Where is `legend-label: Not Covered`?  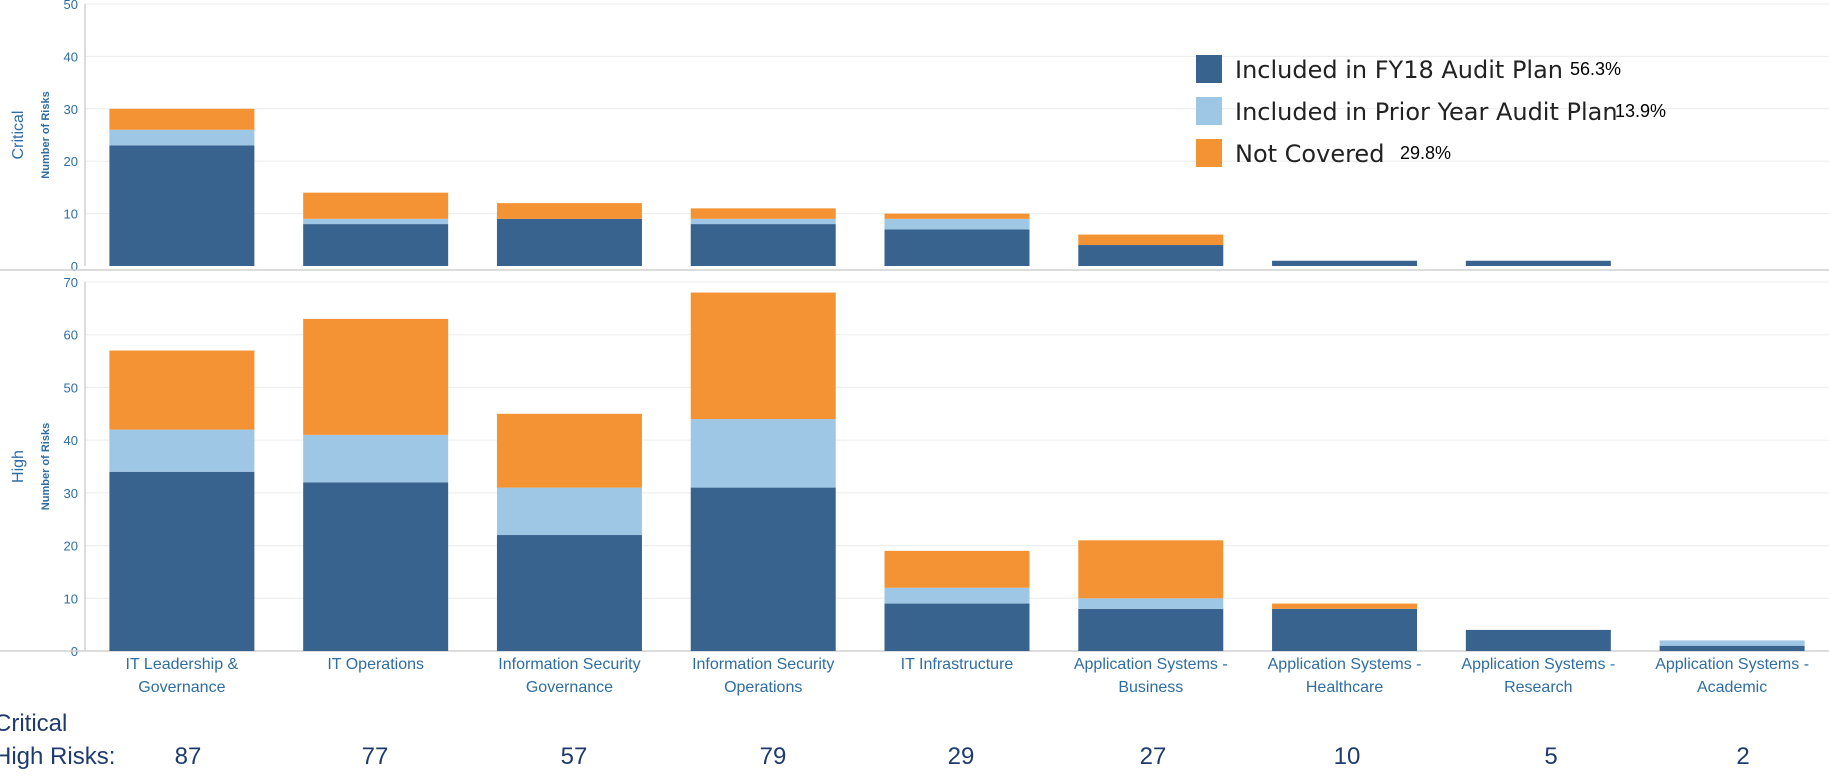 legend-label: Not Covered is located at coordinates (1309, 154).